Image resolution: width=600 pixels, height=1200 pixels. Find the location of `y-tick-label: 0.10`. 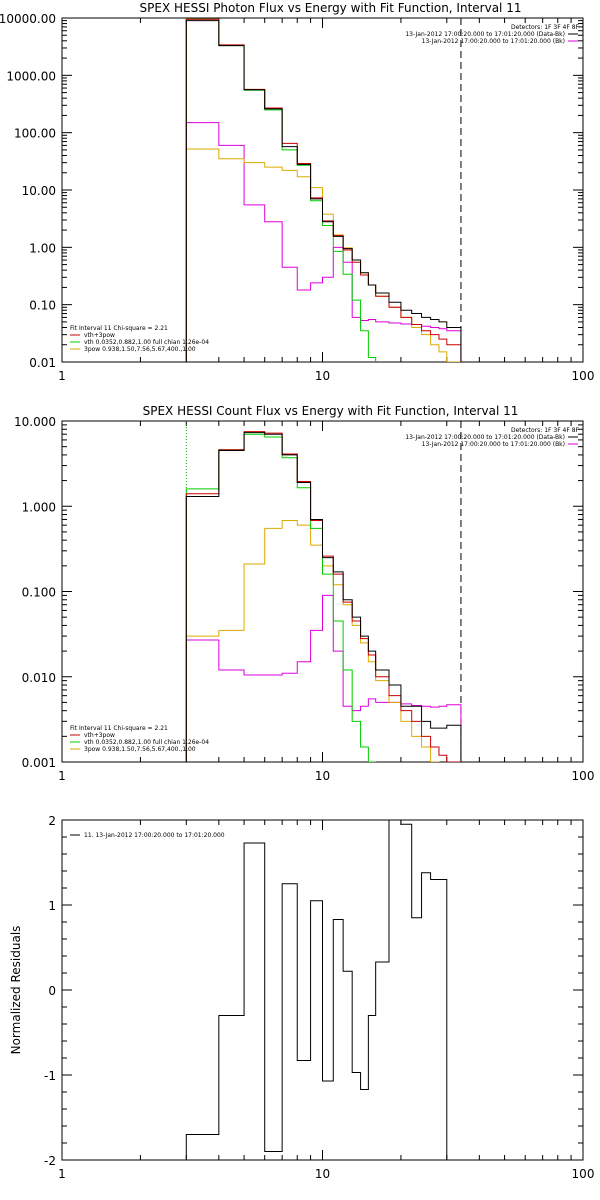

y-tick-label: 0.10 is located at coordinates (42, 306).